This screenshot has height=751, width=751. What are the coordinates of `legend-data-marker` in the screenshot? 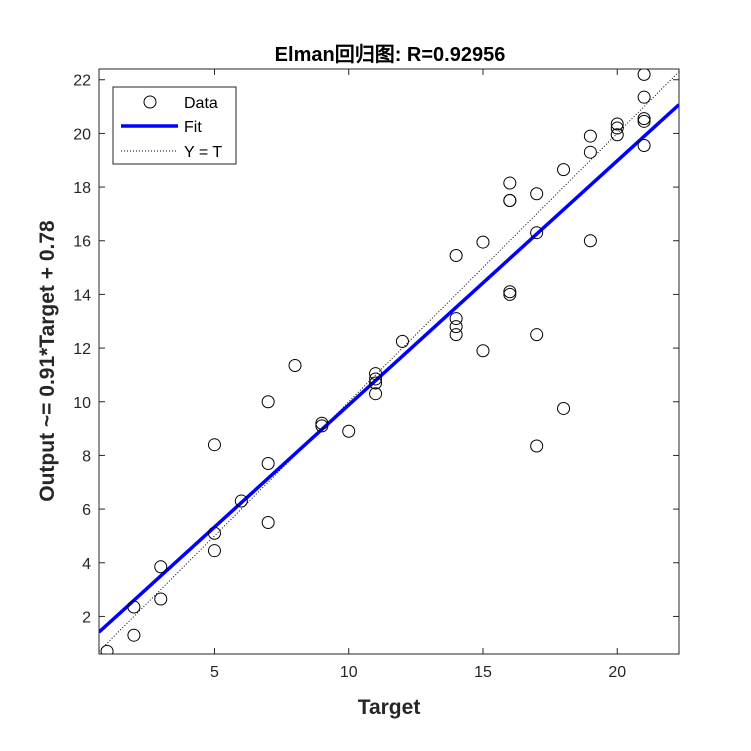 It's located at (150, 102).